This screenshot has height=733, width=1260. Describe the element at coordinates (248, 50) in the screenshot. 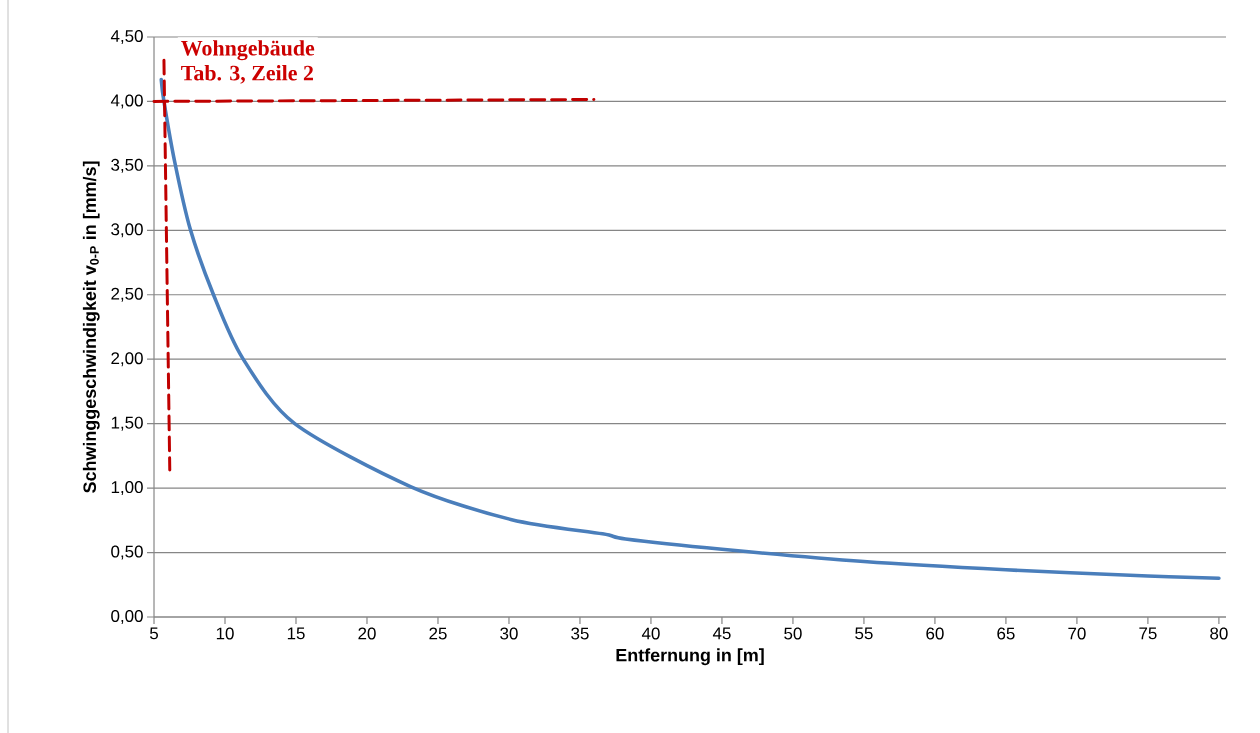

I see `annotation: Wohngebäude` at that location.